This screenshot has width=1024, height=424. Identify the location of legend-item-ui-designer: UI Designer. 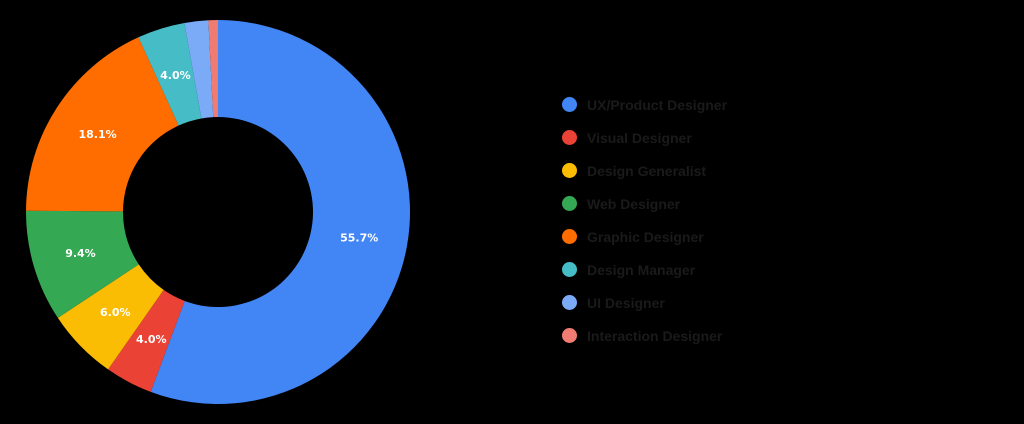
(644, 302).